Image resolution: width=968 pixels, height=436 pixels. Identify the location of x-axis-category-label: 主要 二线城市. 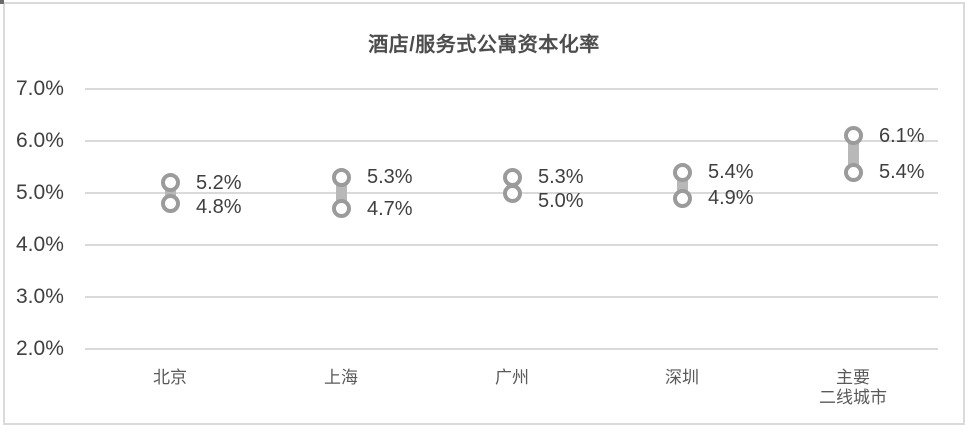
(853, 387).